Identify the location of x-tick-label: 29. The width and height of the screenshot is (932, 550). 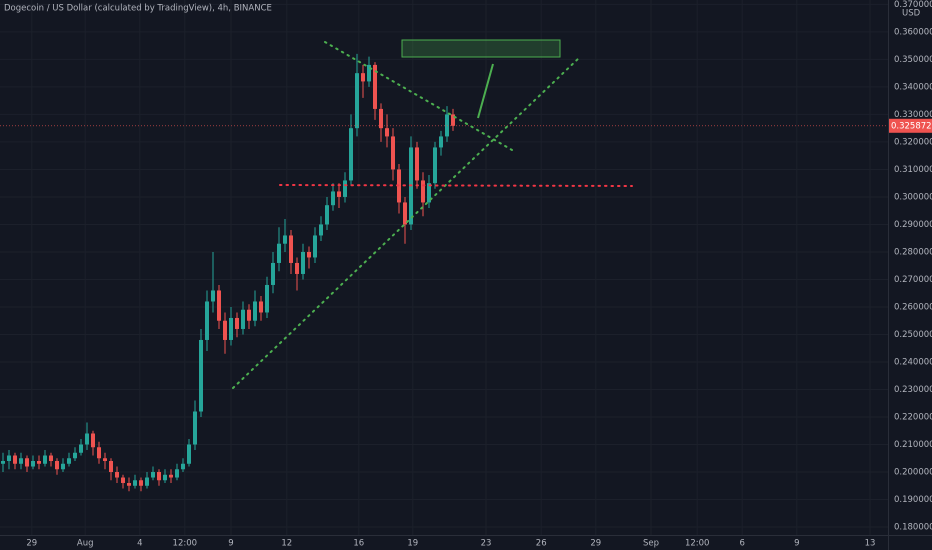
(31, 544).